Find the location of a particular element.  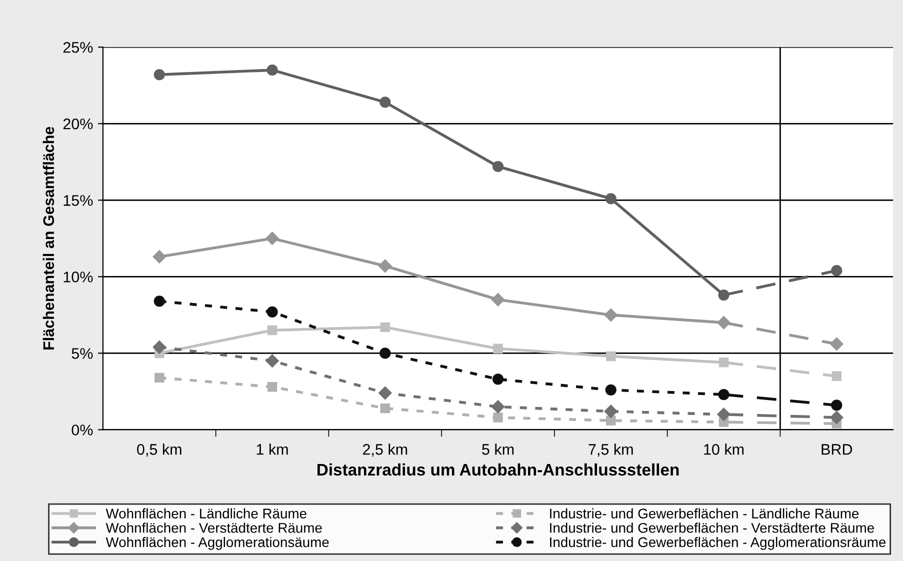

y-axis-title: Flächenanteil an Gesamtfläche is located at coordinates (48, 238).